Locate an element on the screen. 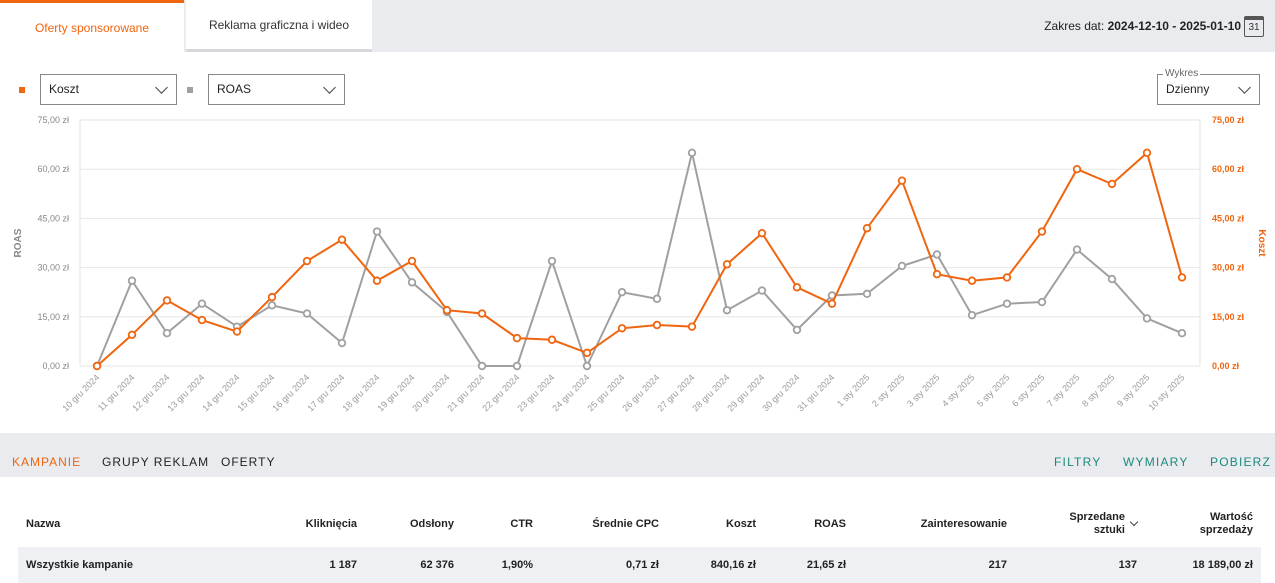  x-tick-label: 1 sty 2025 is located at coordinates (853, 390).